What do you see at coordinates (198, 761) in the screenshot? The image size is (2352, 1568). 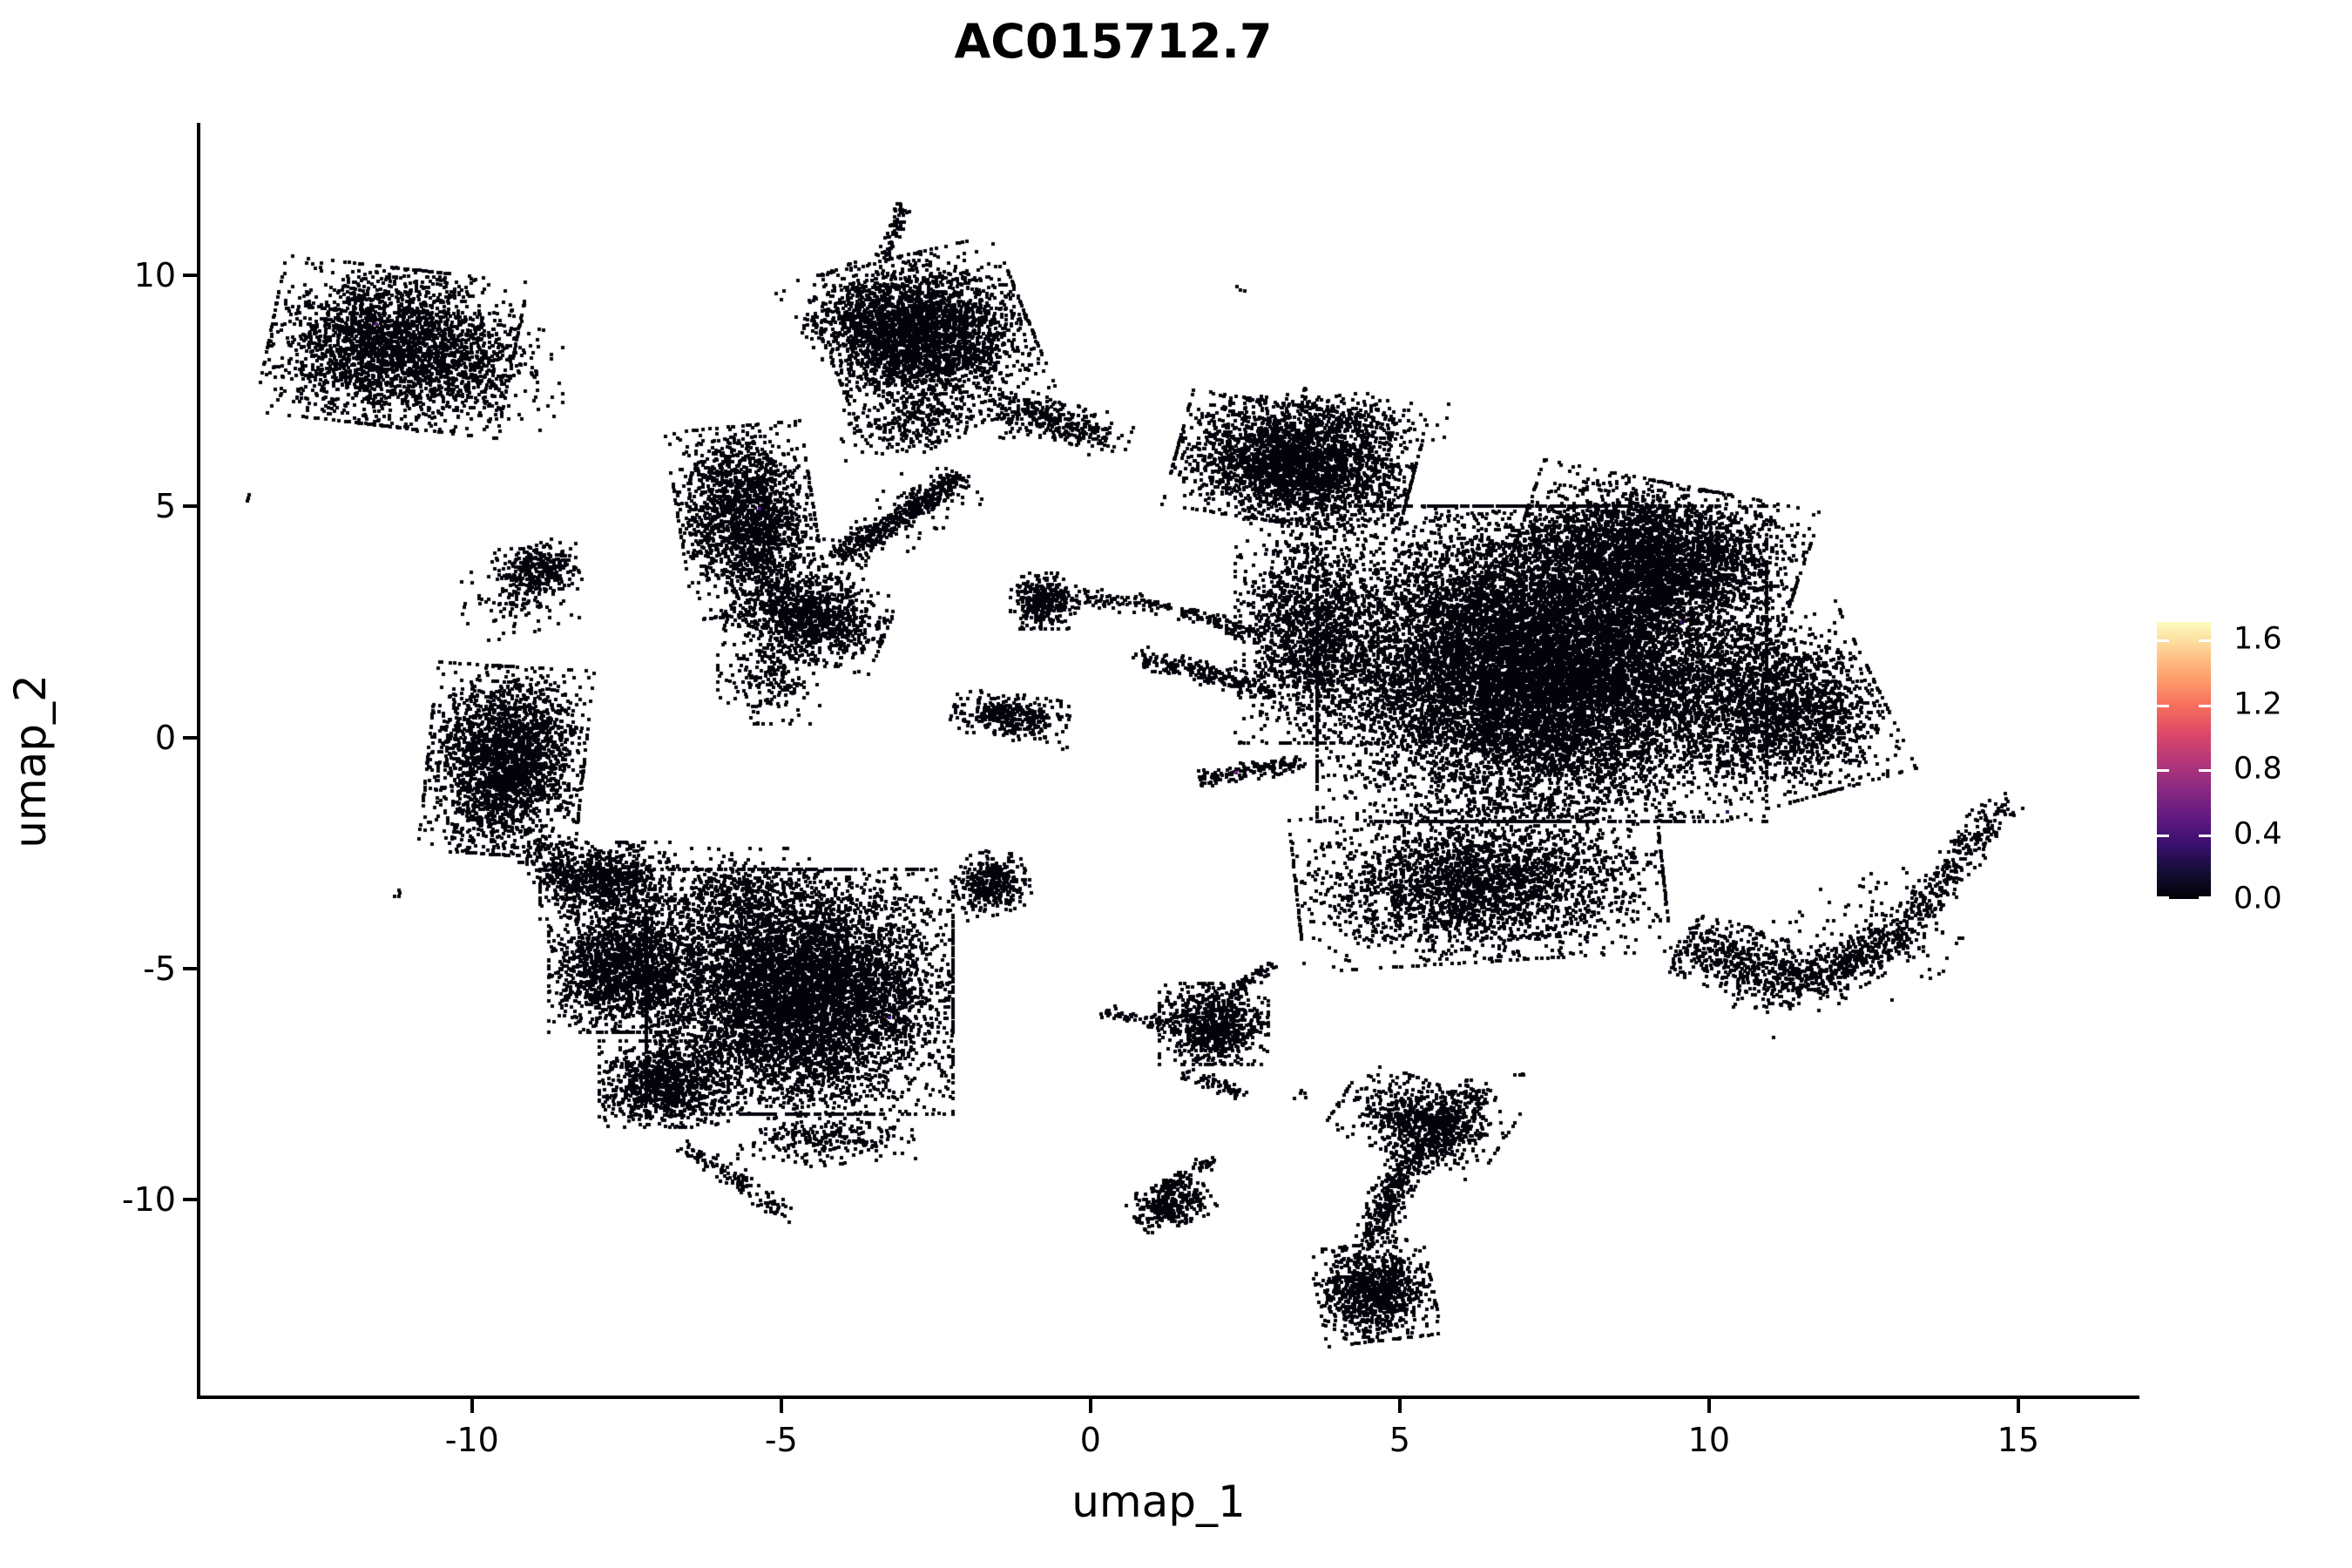 I see `y-axis-line` at bounding box center [198, 761].